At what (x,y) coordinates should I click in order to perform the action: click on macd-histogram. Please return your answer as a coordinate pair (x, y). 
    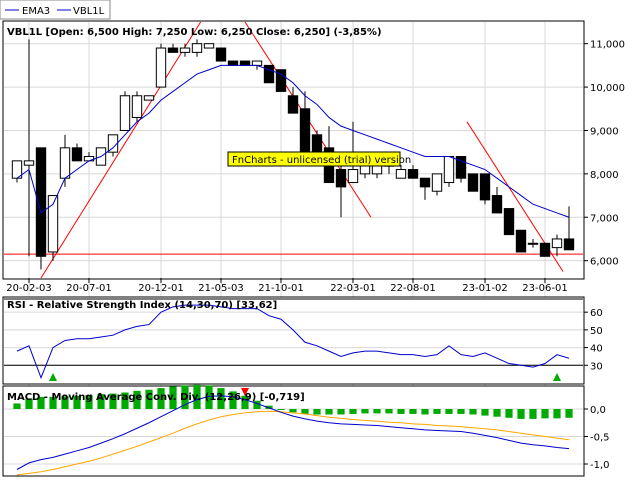
    Looking at the image, I should click on (293, 401).